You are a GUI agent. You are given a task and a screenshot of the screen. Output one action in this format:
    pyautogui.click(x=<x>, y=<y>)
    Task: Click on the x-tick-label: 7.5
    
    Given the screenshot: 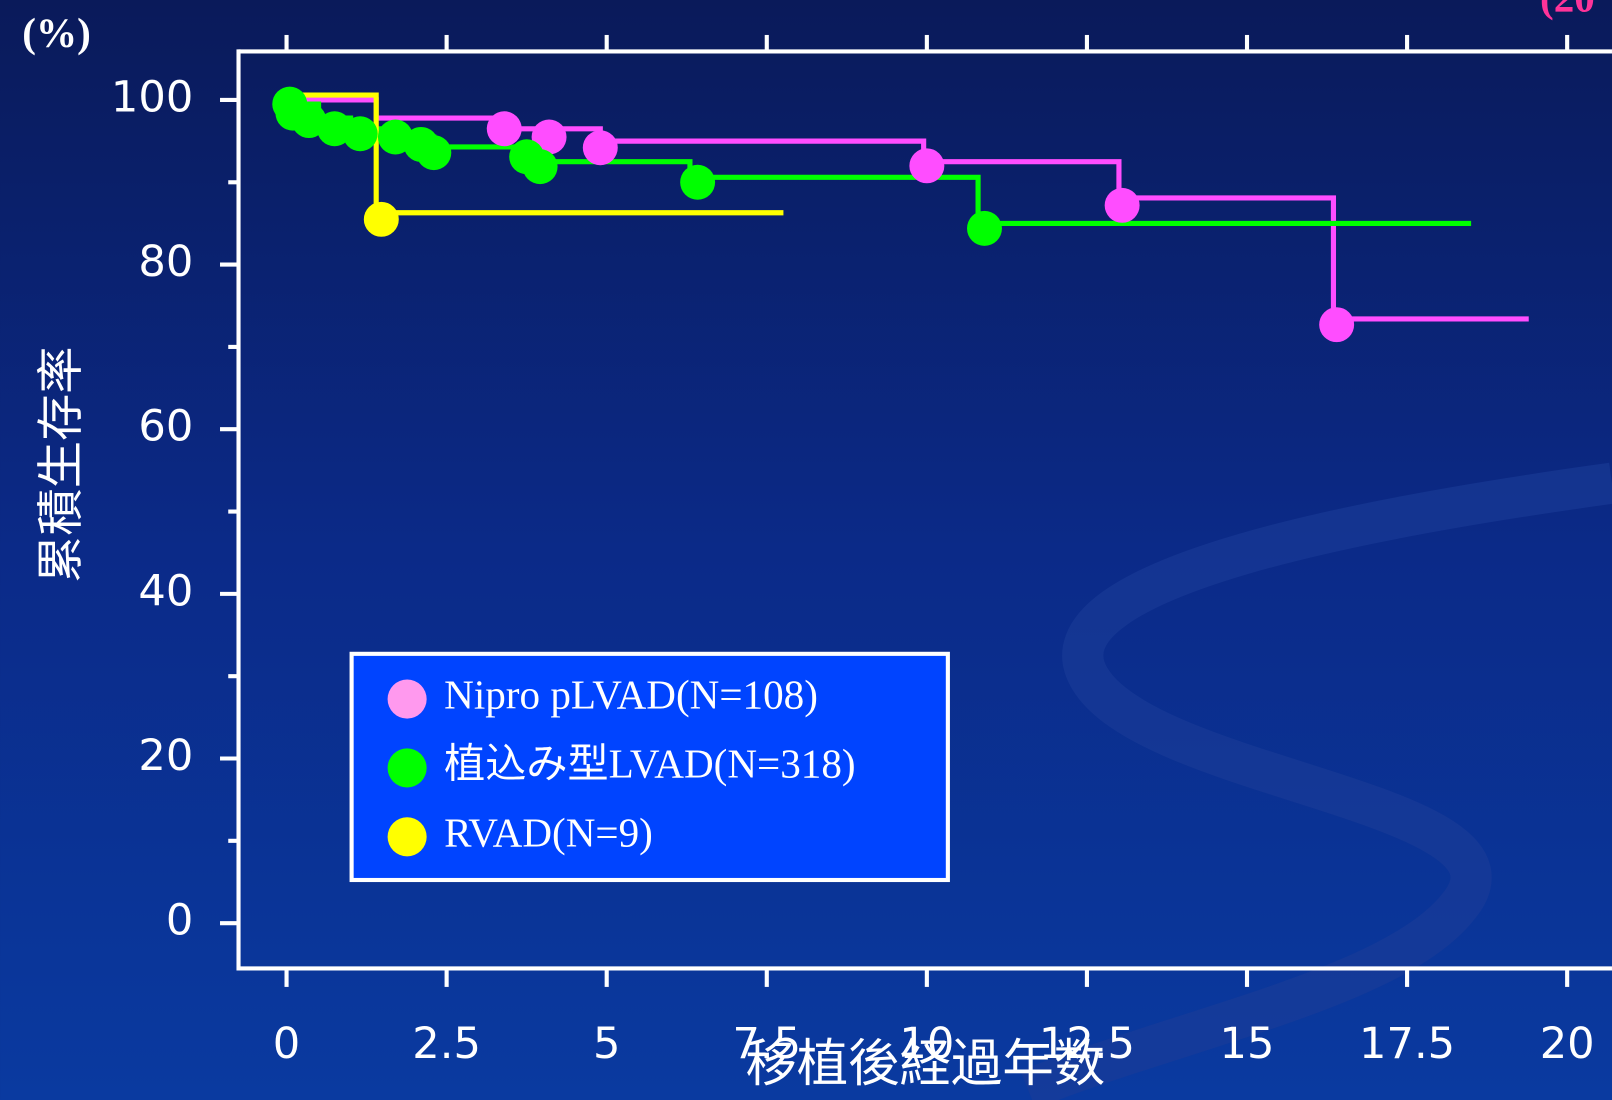 What is the action you would take?
    pyautogui.click(x=766, y=1044)
    